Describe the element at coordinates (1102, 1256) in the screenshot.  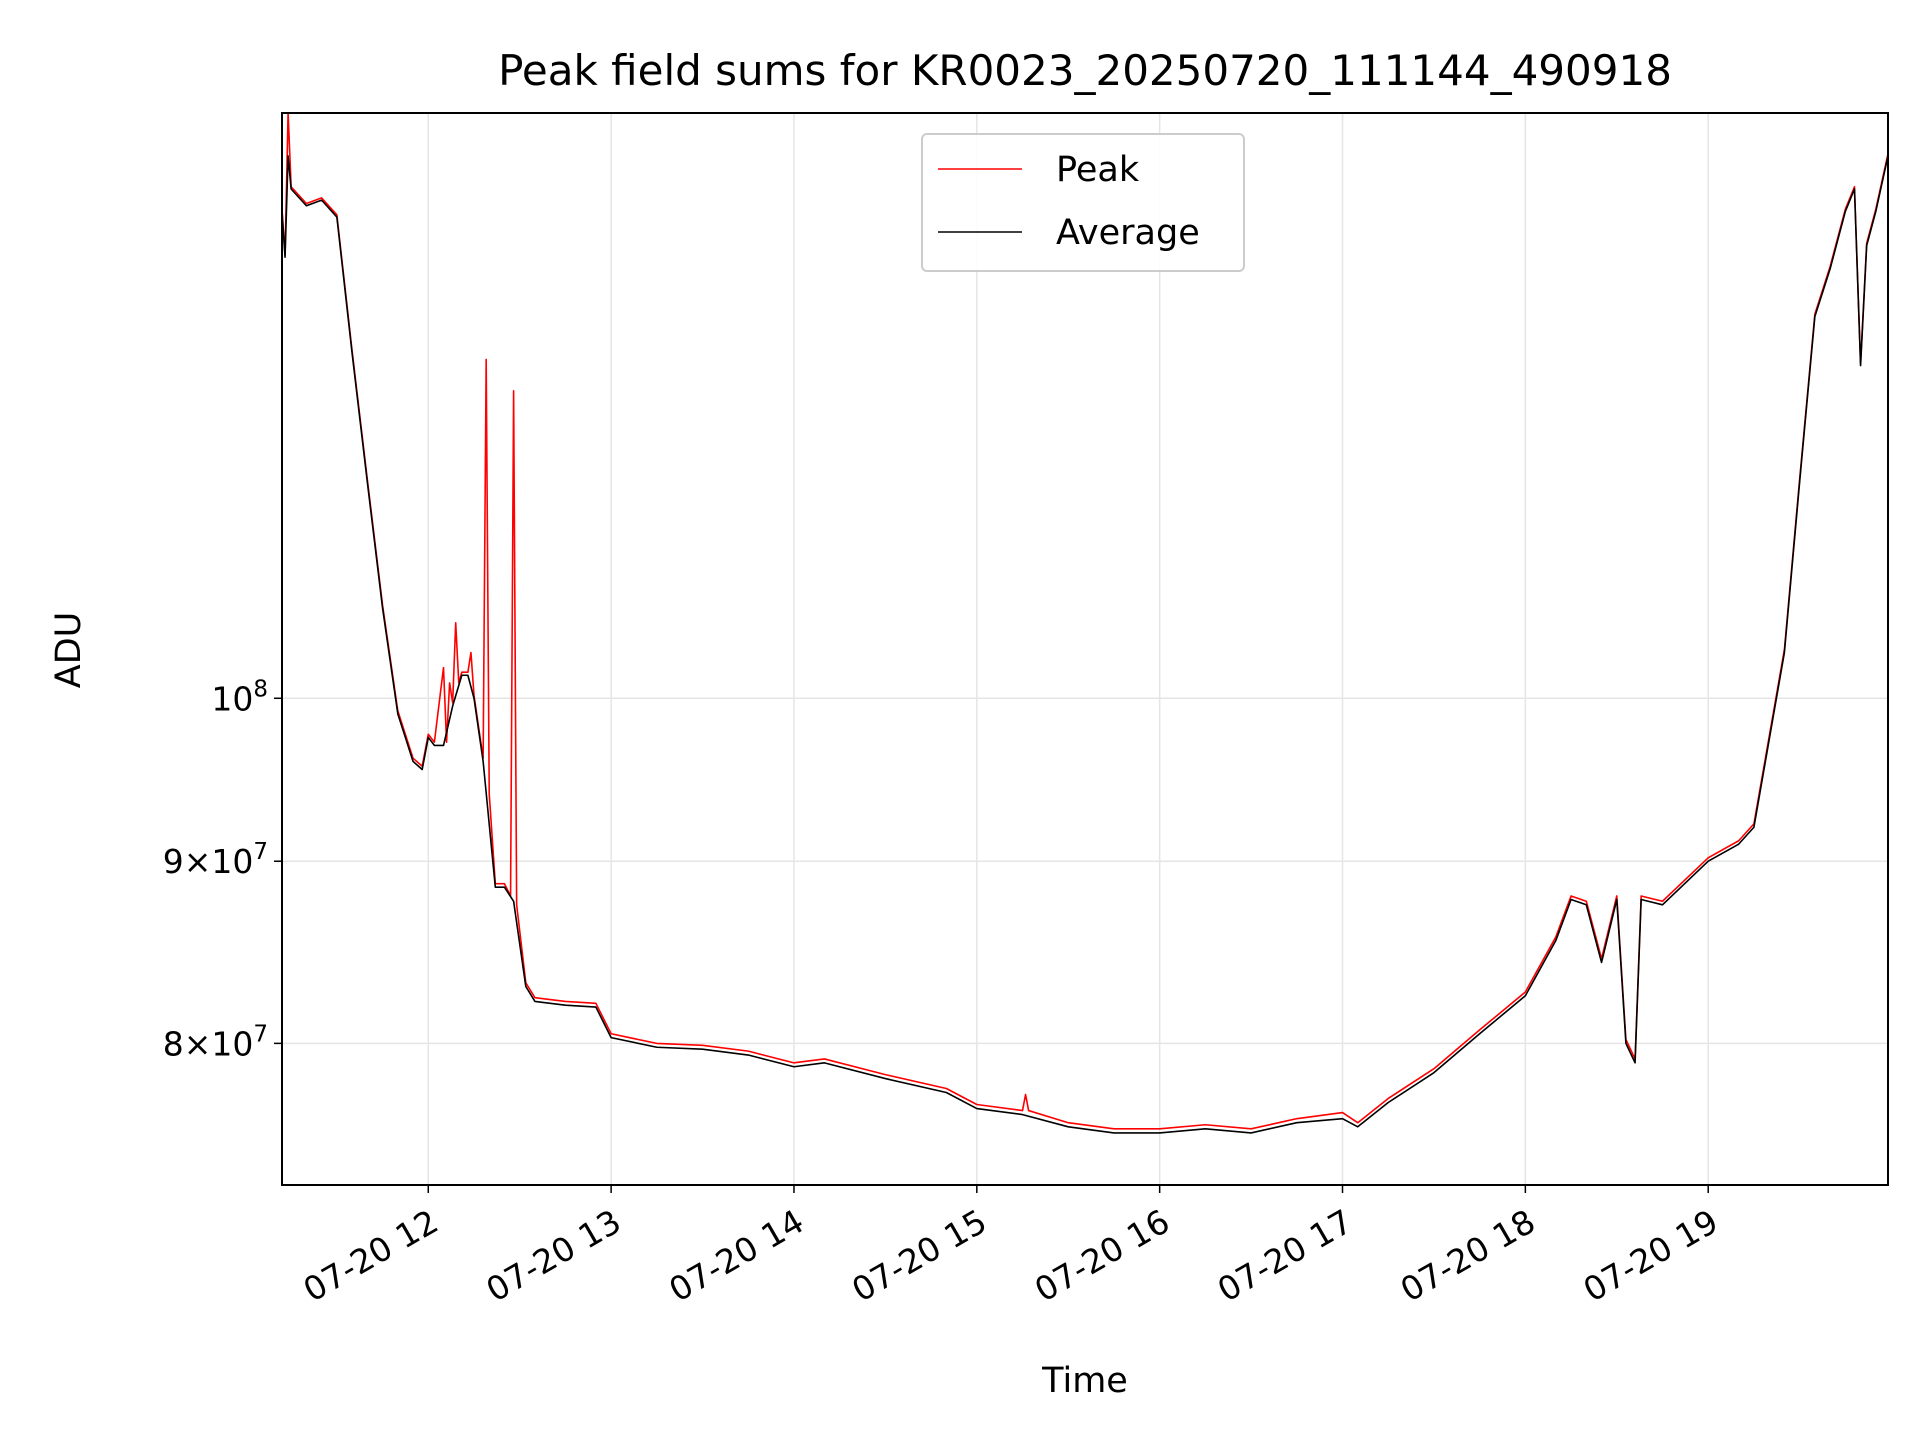
I see `x-tick-label: 07-20 16` at that location.